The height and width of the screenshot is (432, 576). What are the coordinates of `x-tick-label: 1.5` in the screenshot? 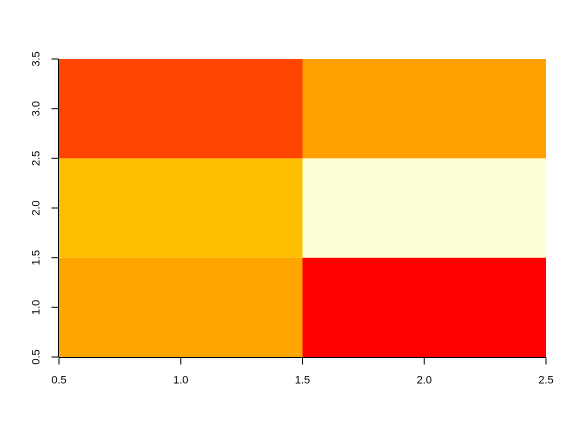 It's located at (302, 381).